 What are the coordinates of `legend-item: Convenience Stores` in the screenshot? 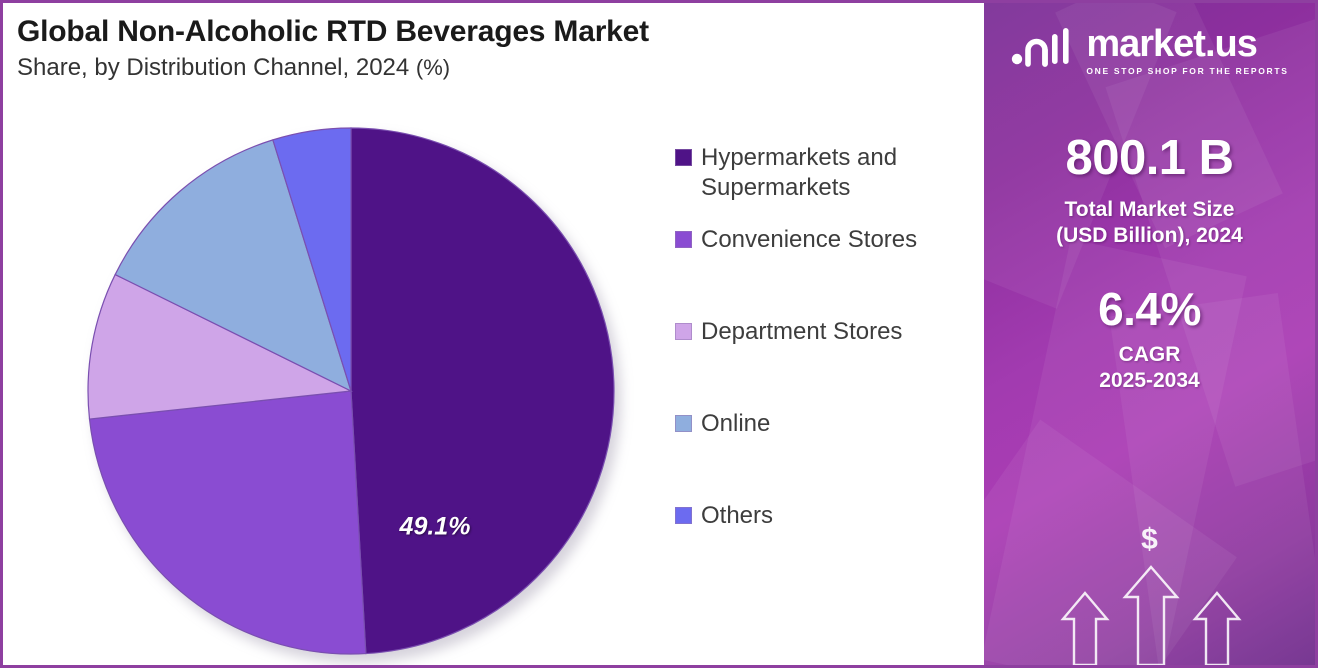 It's located at (825, 240).